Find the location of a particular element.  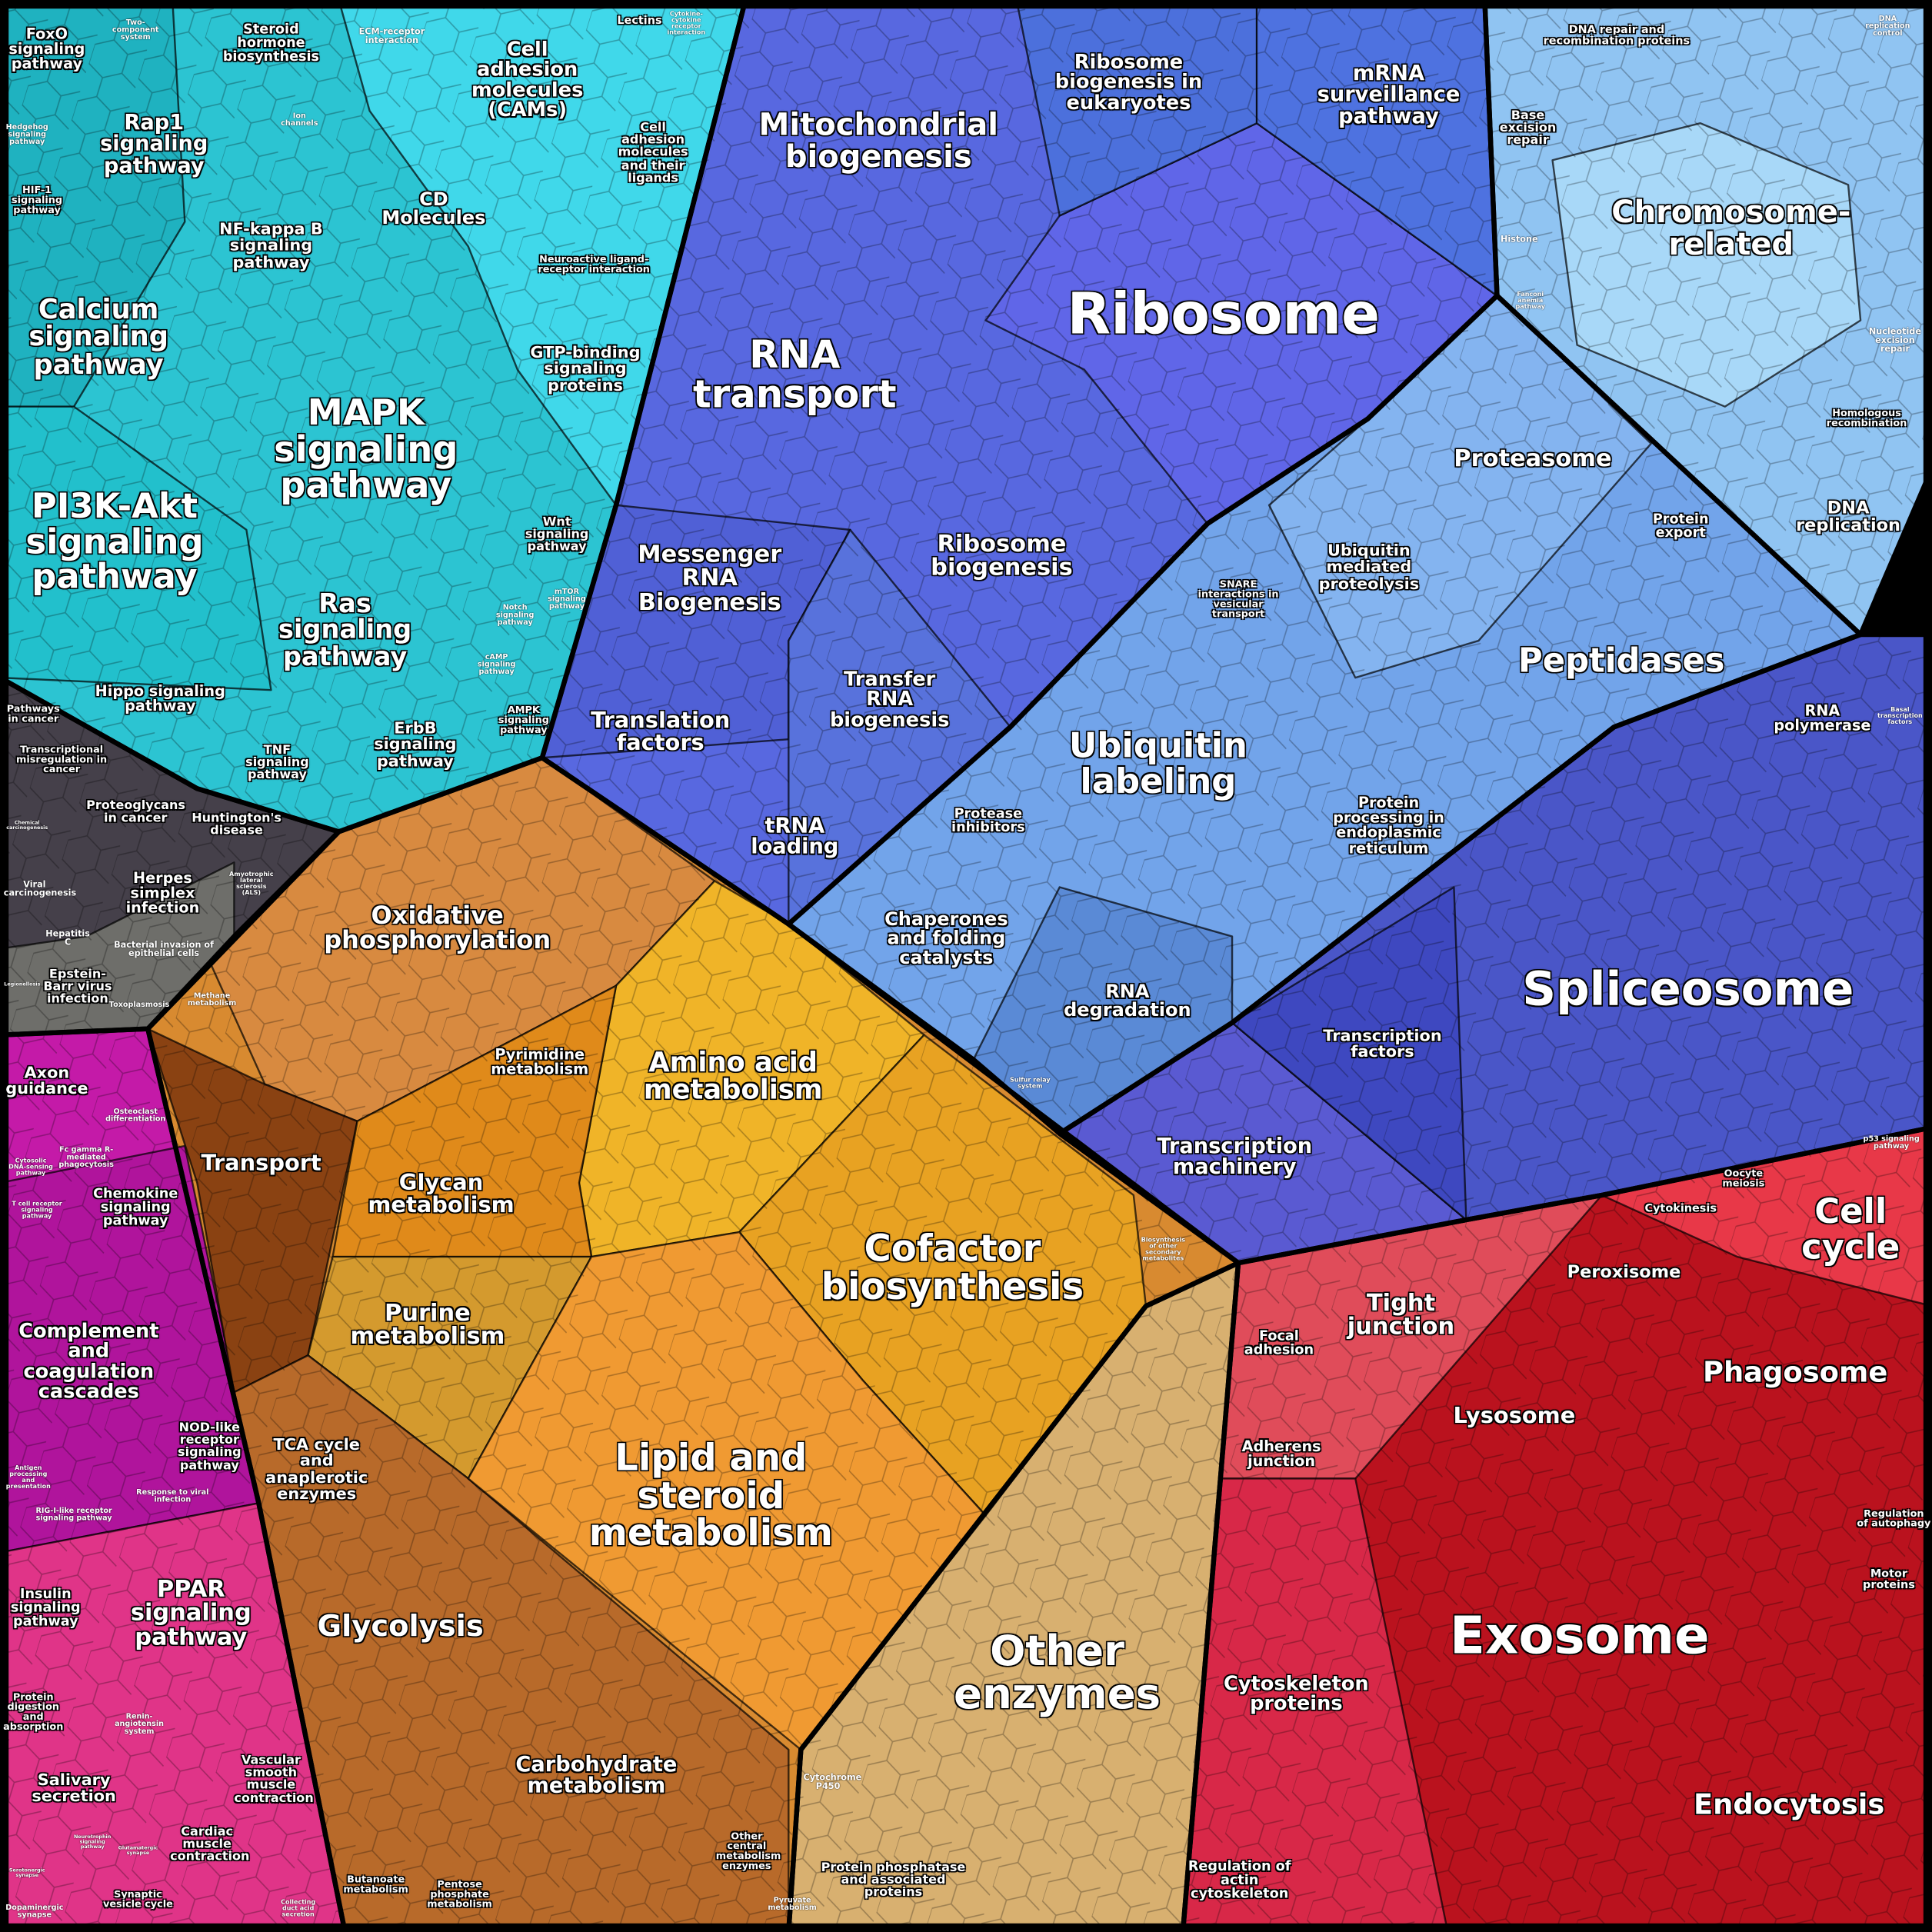

pathway-label: Chromosome-related is located at coordinates (1731, 227).